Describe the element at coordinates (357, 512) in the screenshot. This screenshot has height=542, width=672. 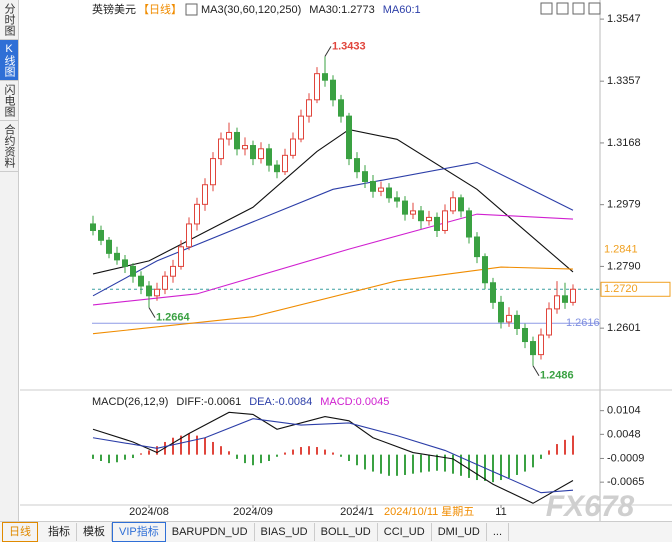
I see `x-tick-label: 2024/1` at that location.